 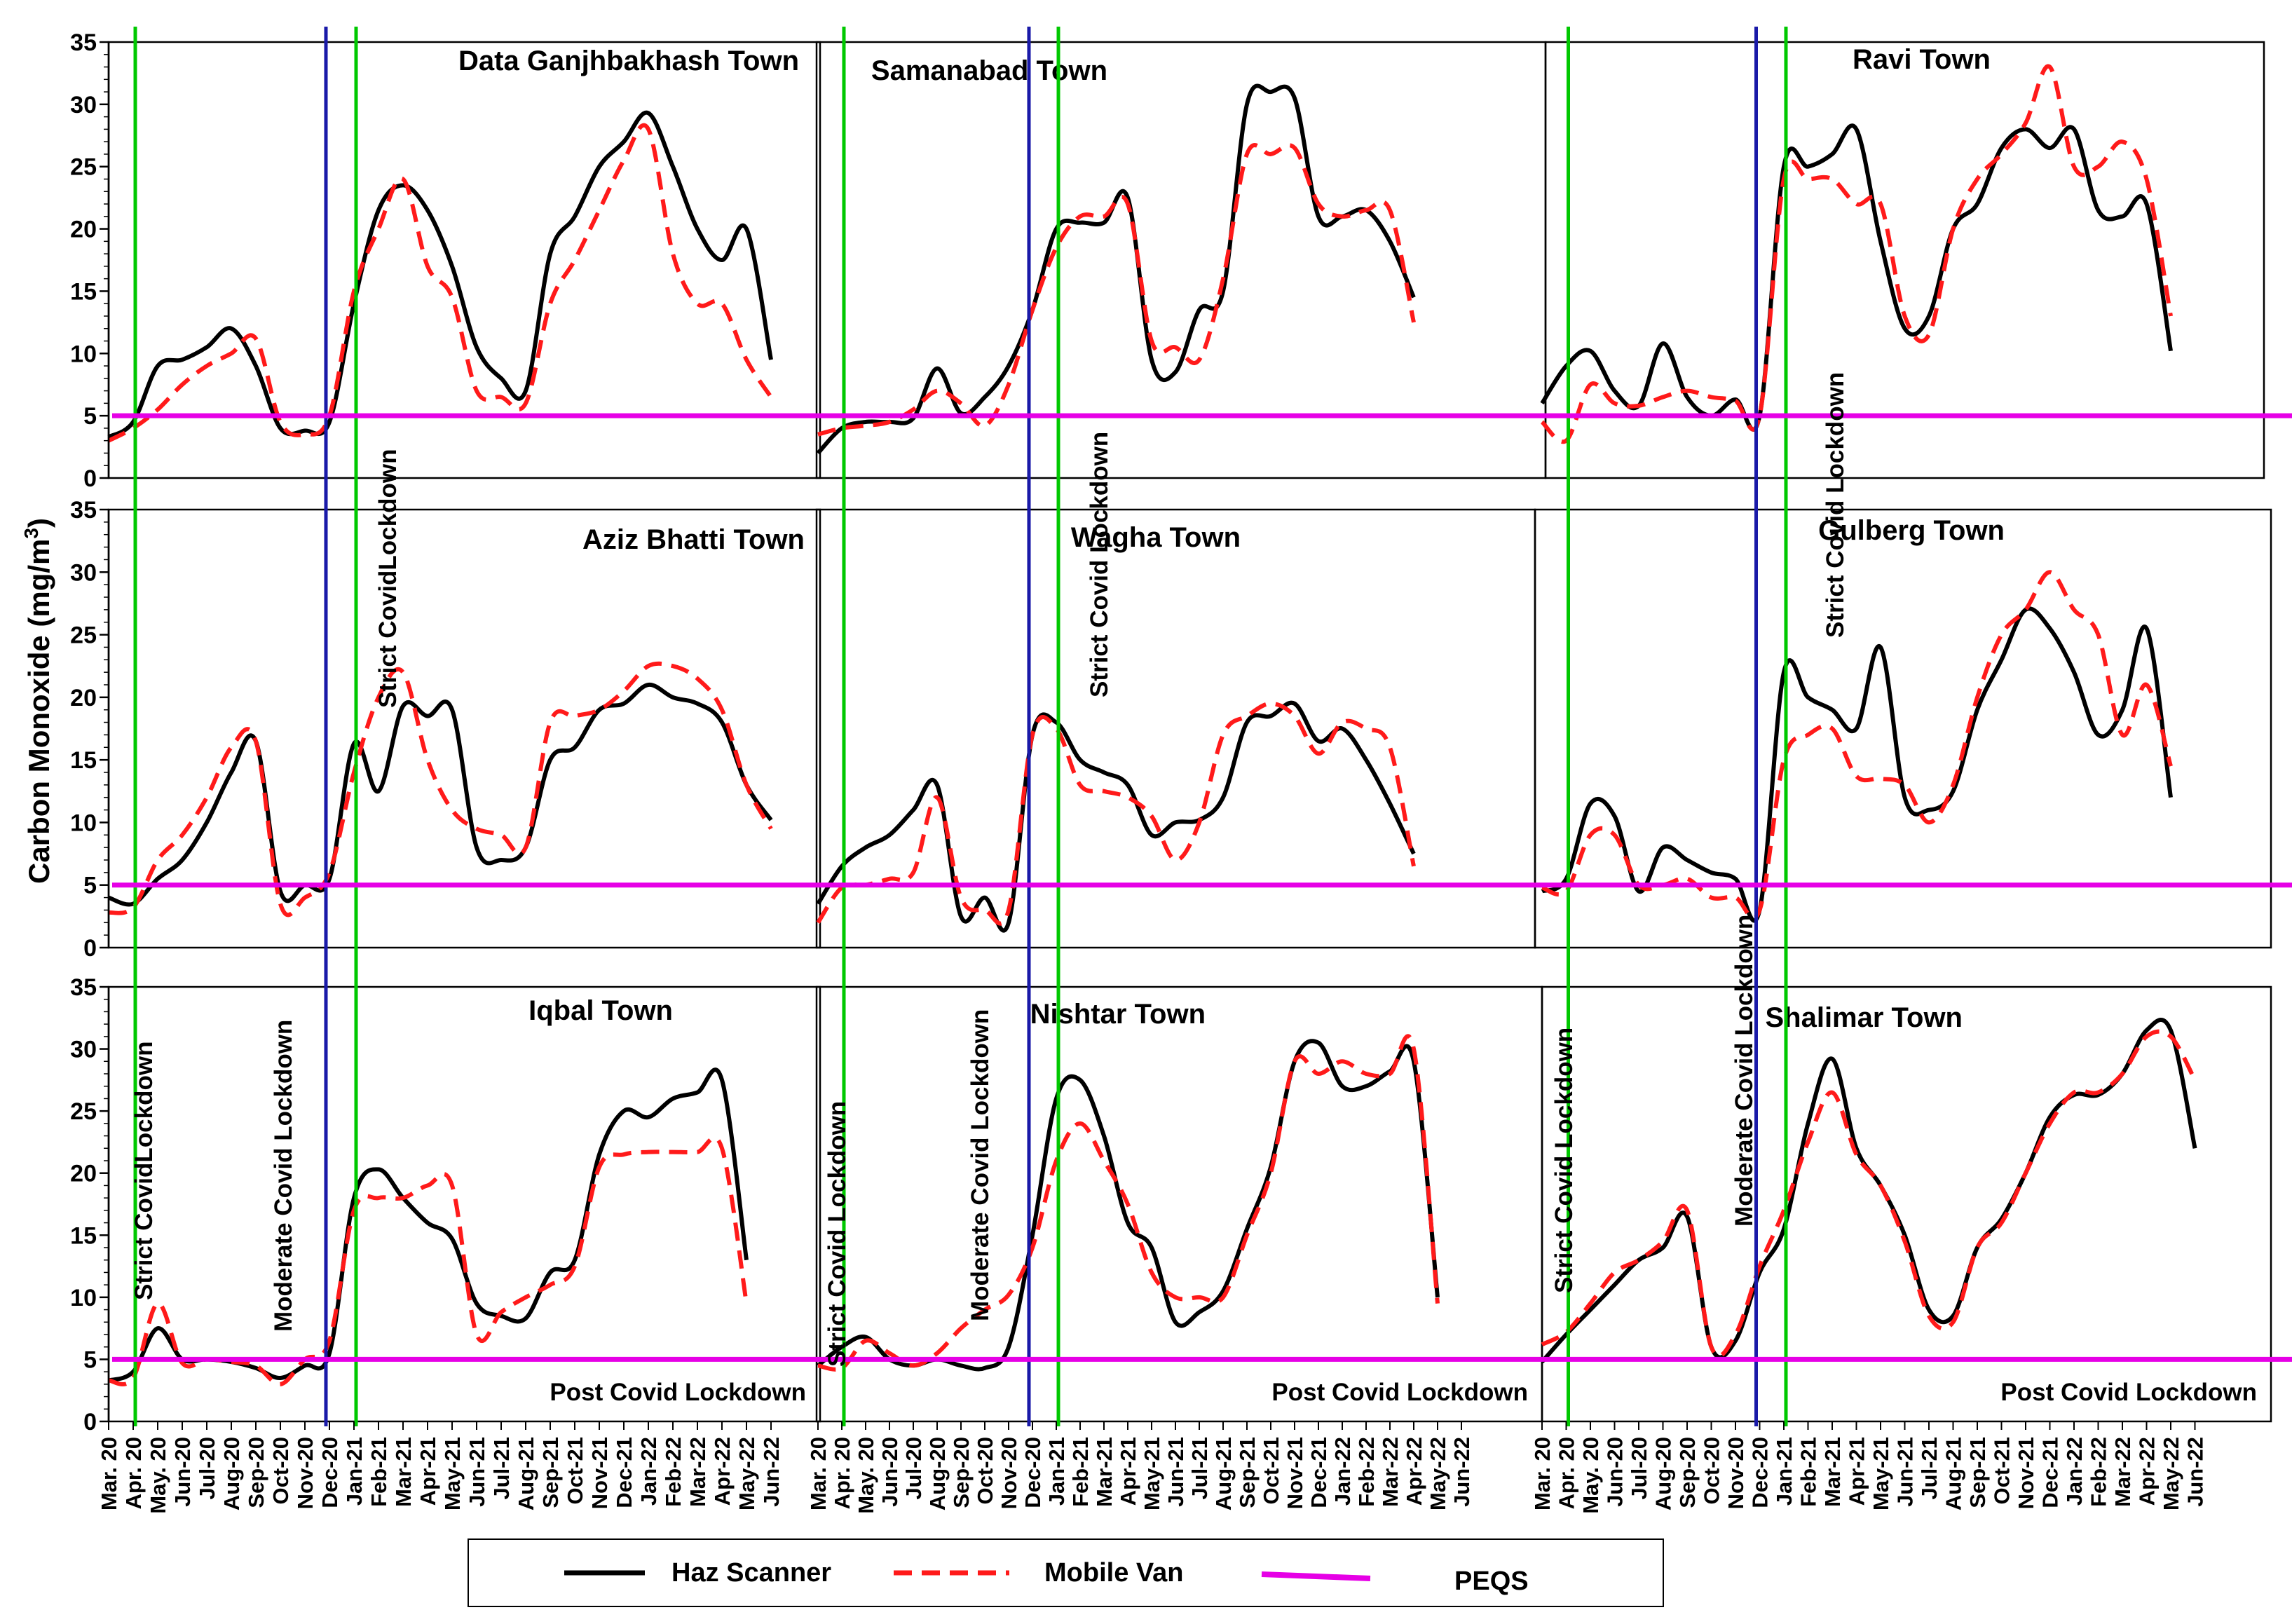 I want to click on x-tick-label: Apr. 20, so click(x=1567, y=1473).